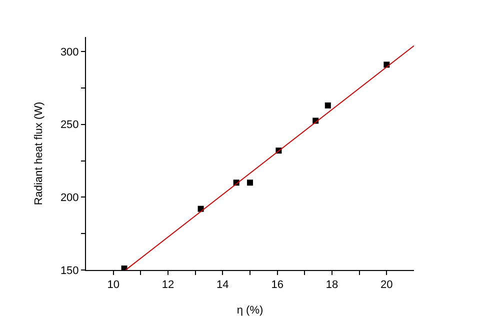 The width and height of the screenshot is (480, 326). What do you see at coordinates (69, 52) in the screenshot?
I see `y-tick-label: 300` at bounding box center [69, 52].